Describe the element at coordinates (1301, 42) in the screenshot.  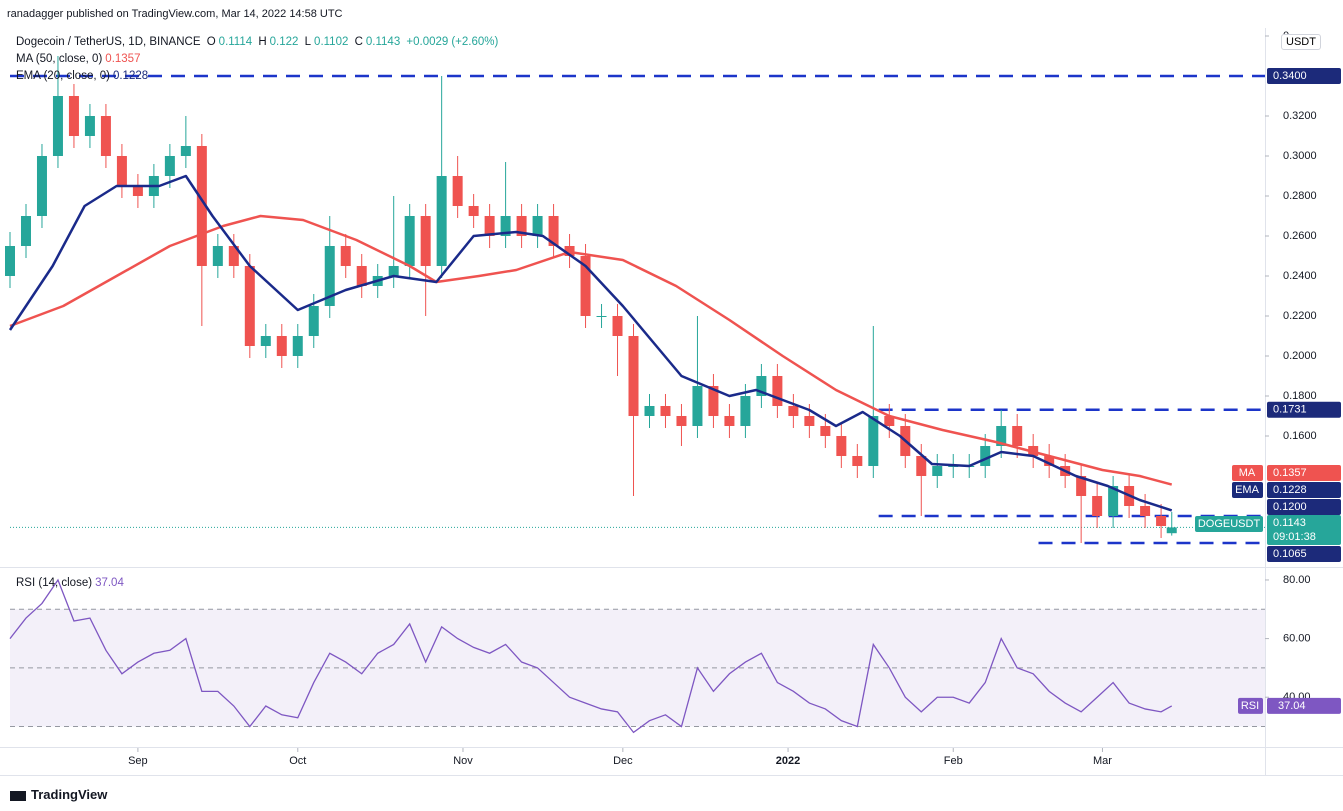
I see `currency-button: USDT` at that location.